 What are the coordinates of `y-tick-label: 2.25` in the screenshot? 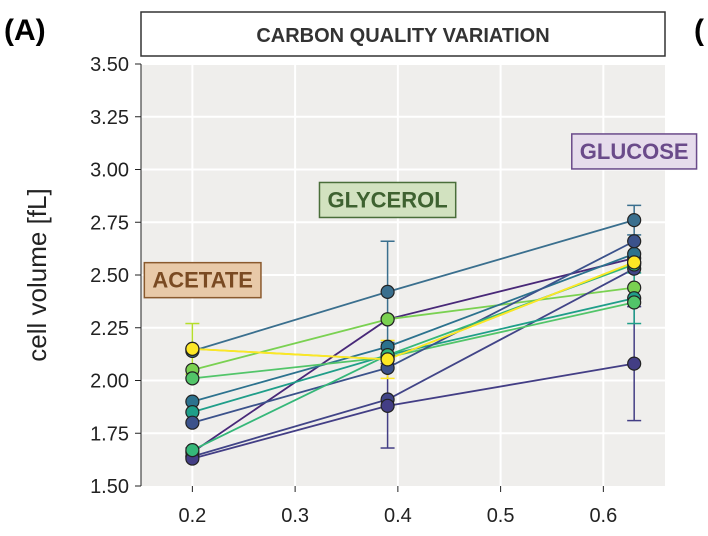 It's located at (109, 329).